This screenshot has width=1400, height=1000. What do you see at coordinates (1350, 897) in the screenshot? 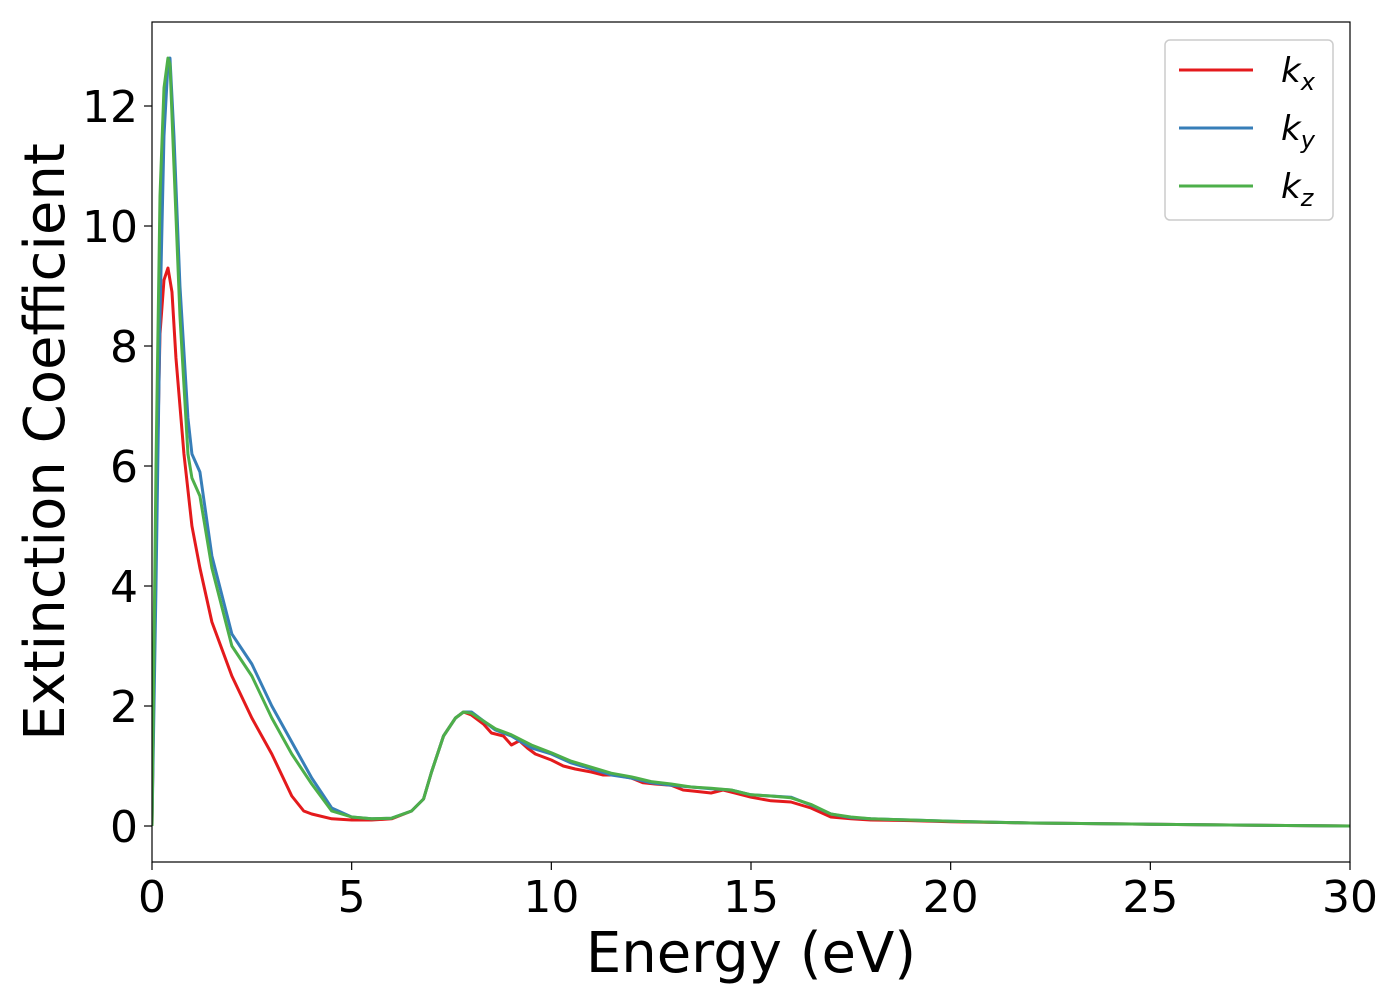
I see `x-tick-label: 30` at bounding box center [1350, 897].